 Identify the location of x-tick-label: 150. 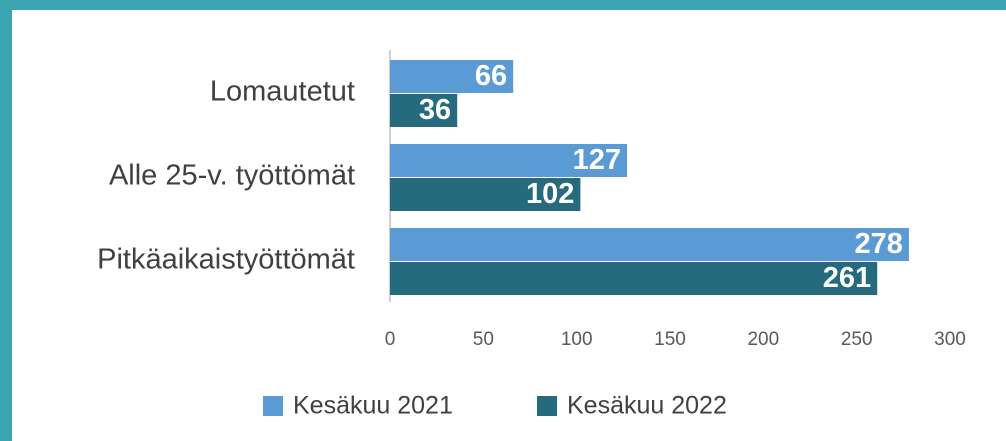
(670, 339).